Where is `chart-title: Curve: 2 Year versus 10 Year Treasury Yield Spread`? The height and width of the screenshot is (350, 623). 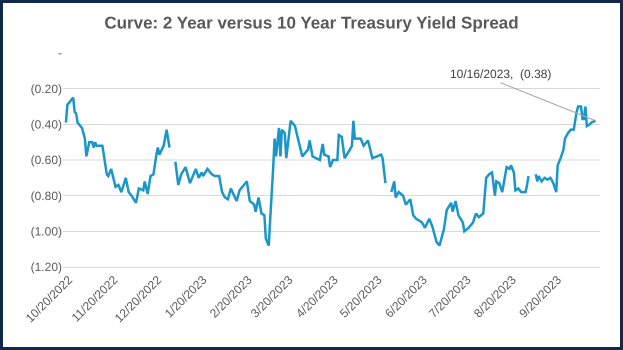
chart-title: Curve: 2 Year versus 10 Year Treasury Yield Spread is located at coordinates (311, 23).